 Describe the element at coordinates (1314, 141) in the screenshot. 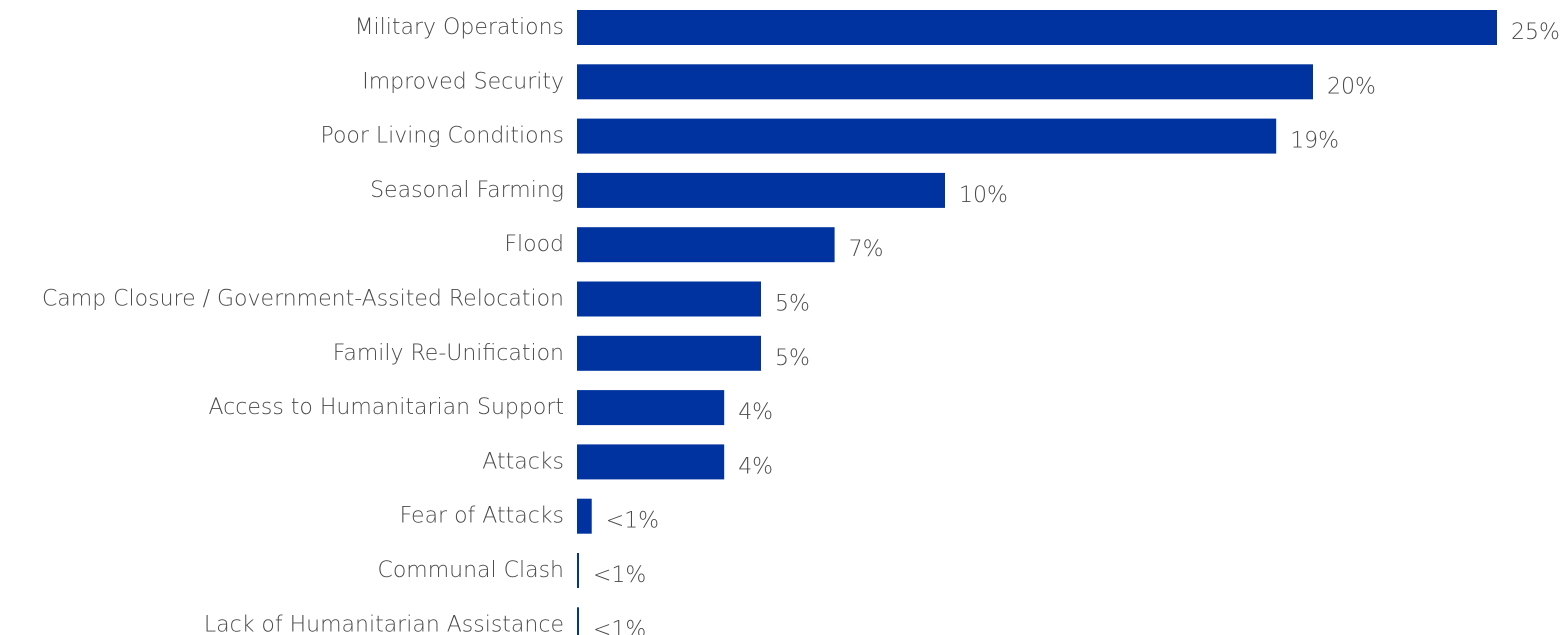

I see `value-label-2: 19%` at that location.